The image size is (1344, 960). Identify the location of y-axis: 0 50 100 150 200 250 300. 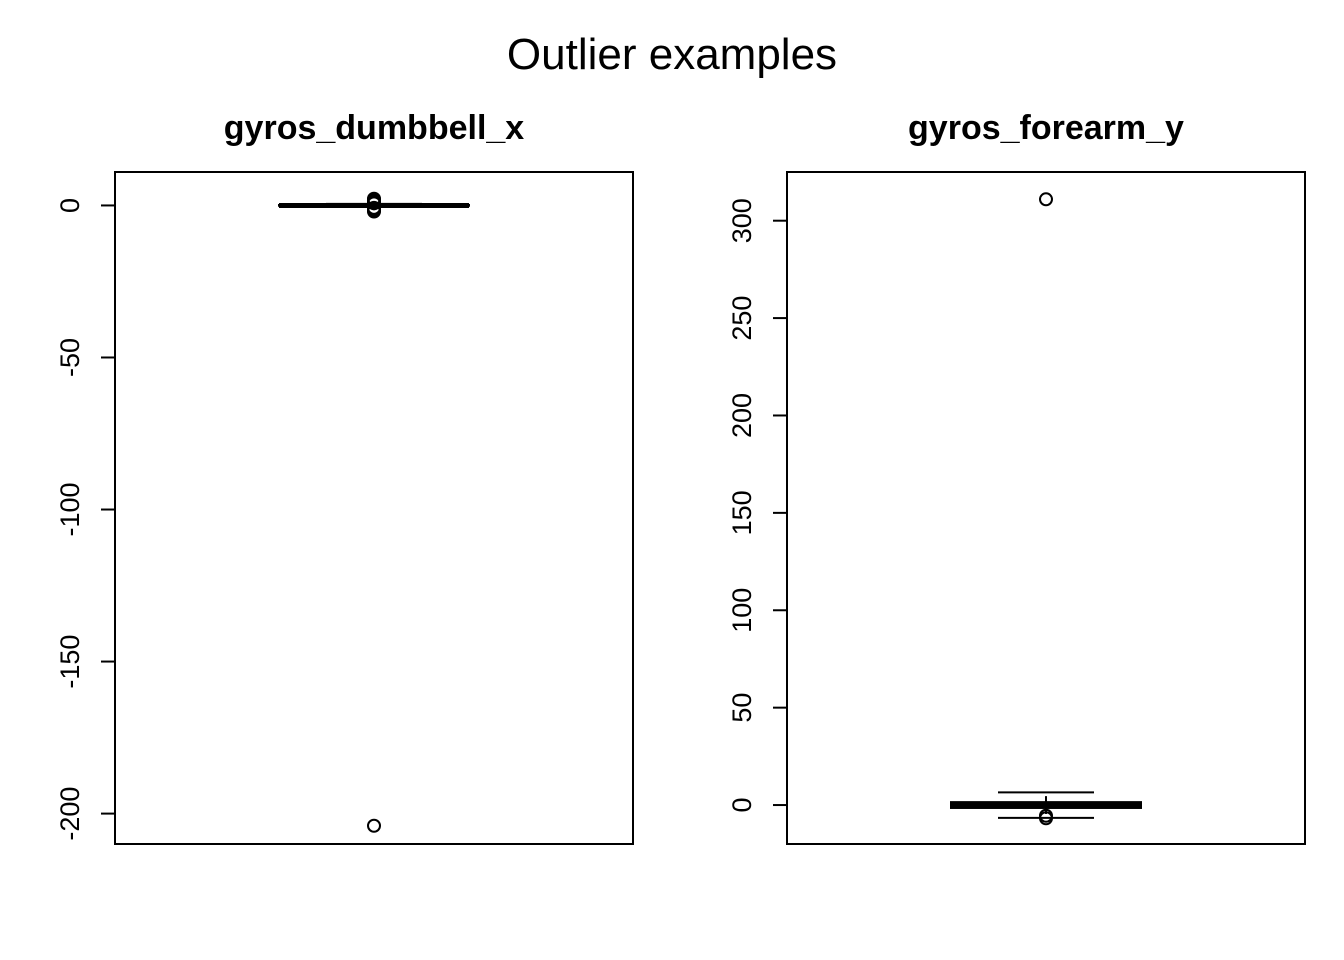
(757, 505).